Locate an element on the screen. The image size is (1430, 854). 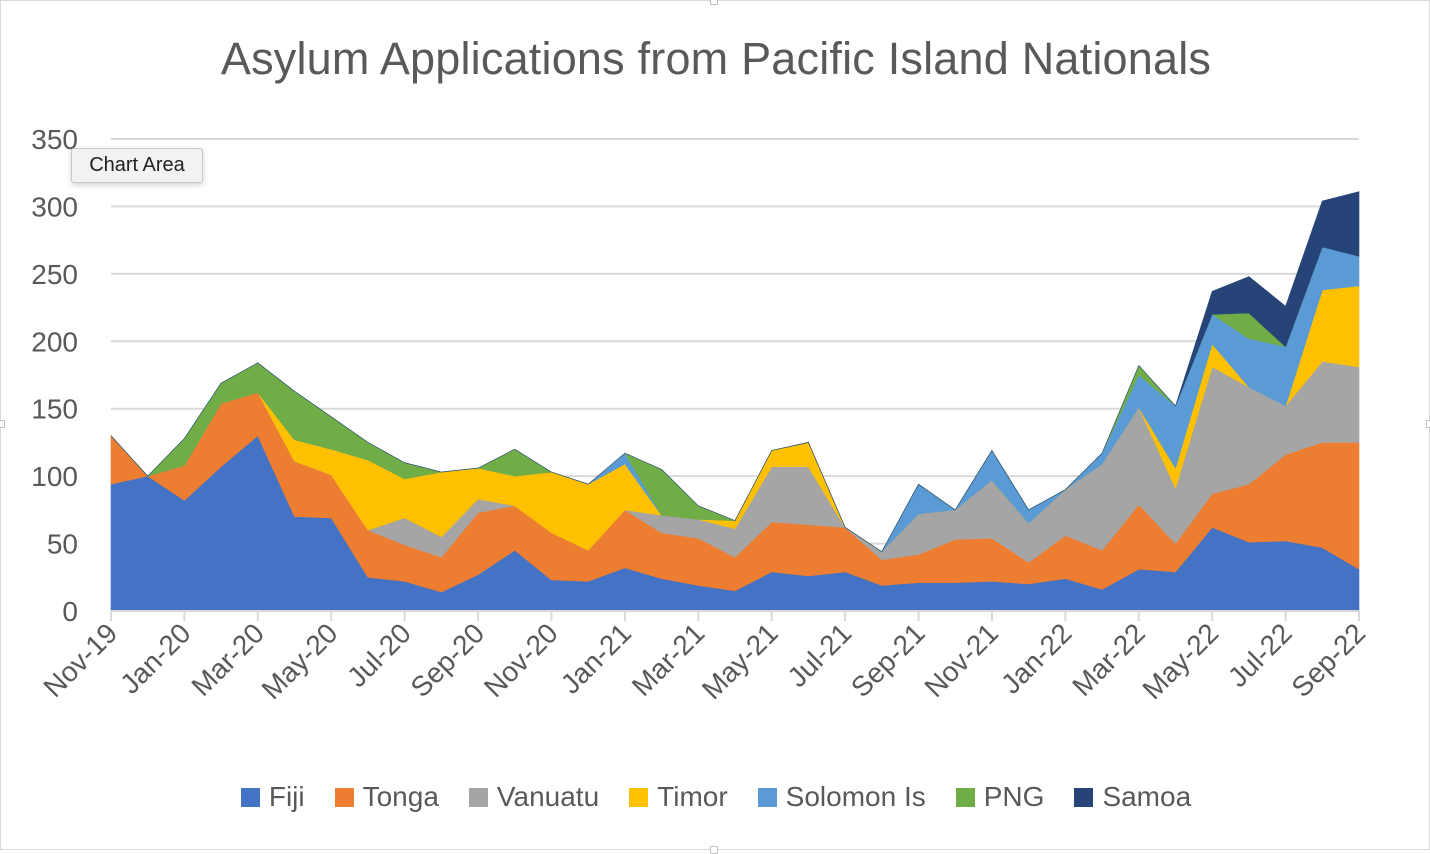
x-tick-label: May-22 is located at coordinates (1180, 661).